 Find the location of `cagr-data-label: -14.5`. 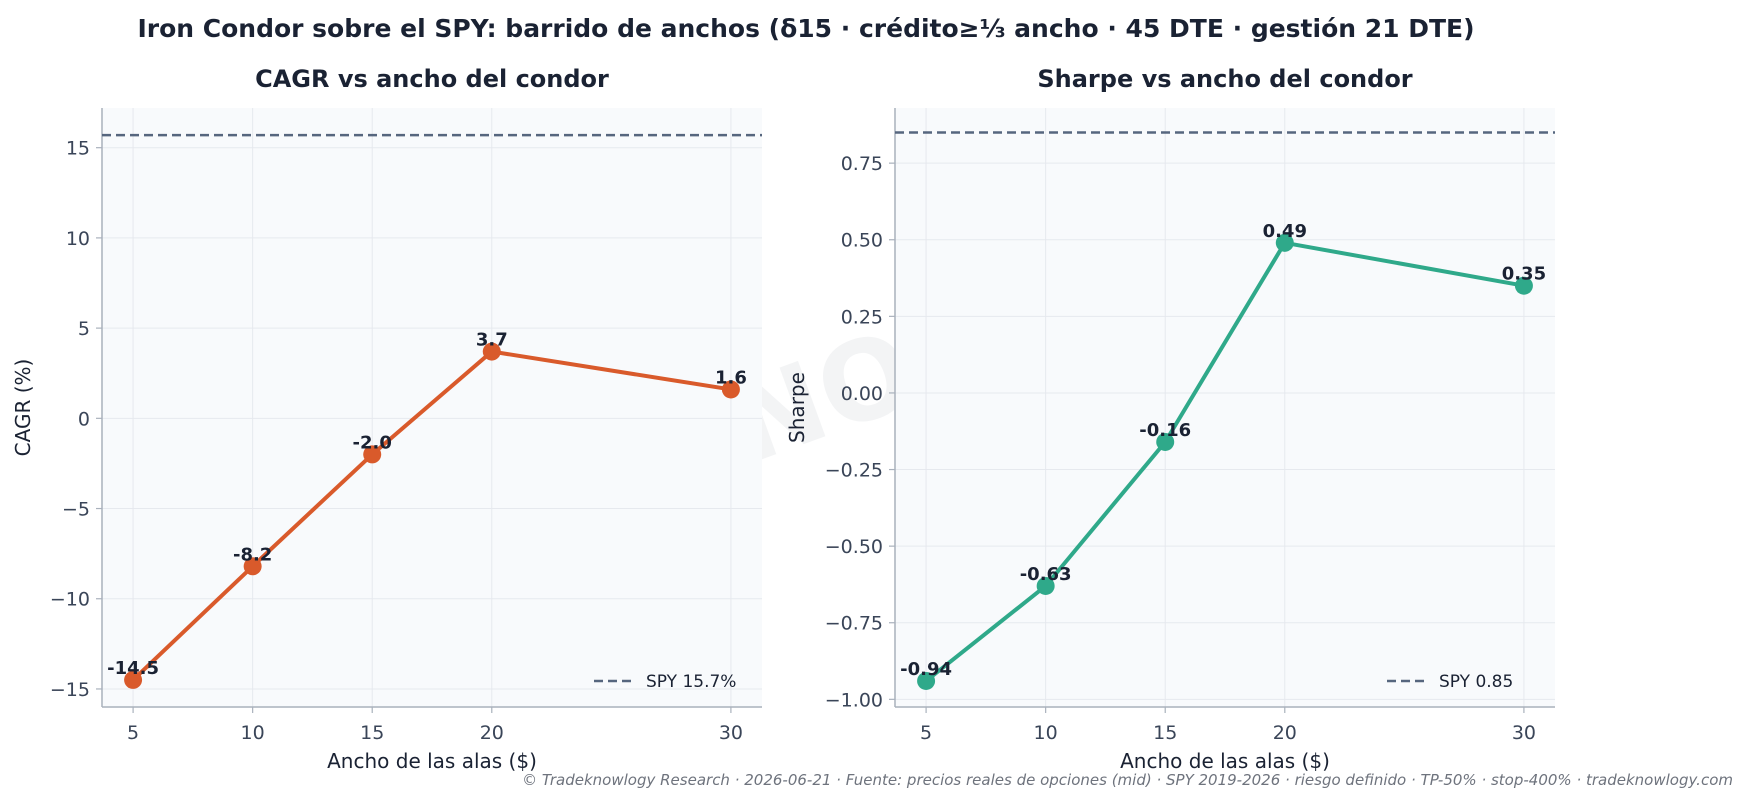

cagr-data-label: -14.5 is located at coordinates (133, 668).